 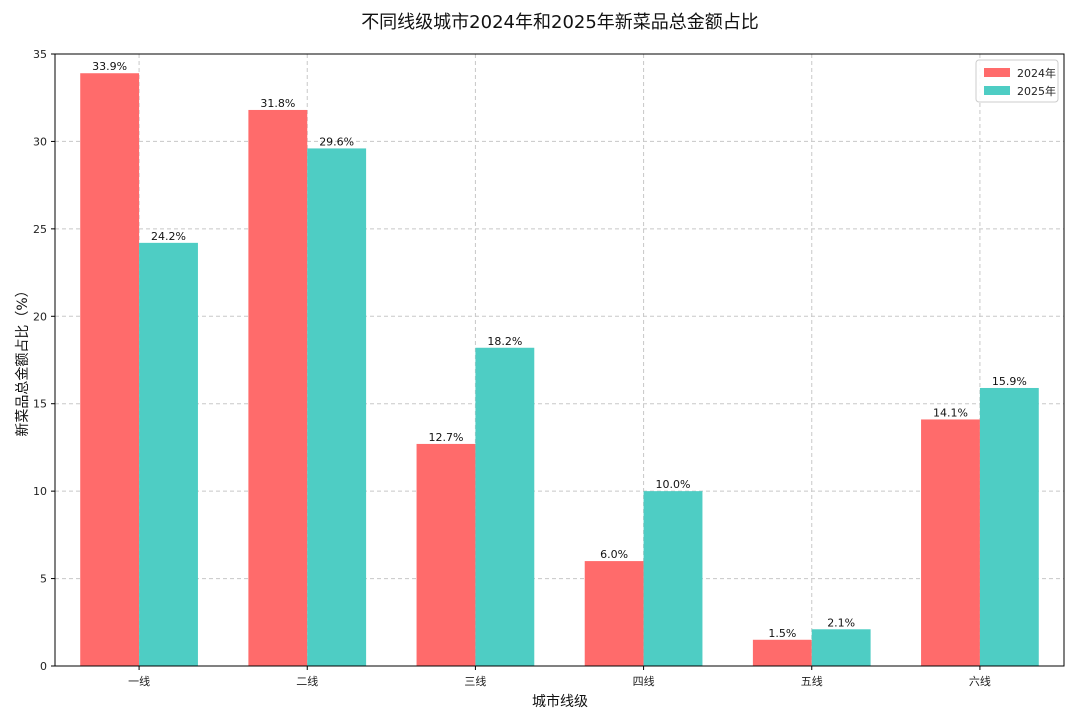 What do you see at coordinates (950, 412) in the screenshot?
I see `bar-value-label: 14.1%` at bounding box center [950, 412].